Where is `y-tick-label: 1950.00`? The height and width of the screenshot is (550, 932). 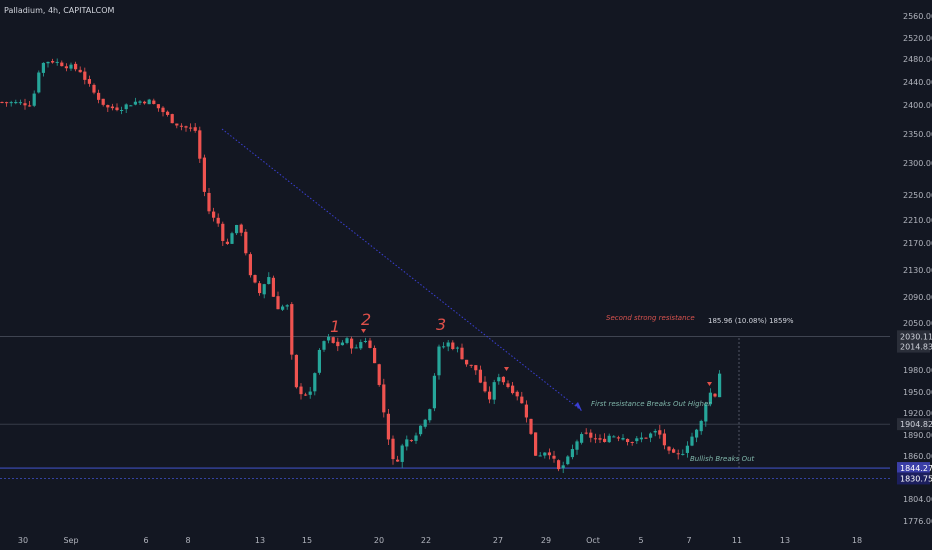
y-tick-label: 1950.00 is located at coordinates (917, 392).